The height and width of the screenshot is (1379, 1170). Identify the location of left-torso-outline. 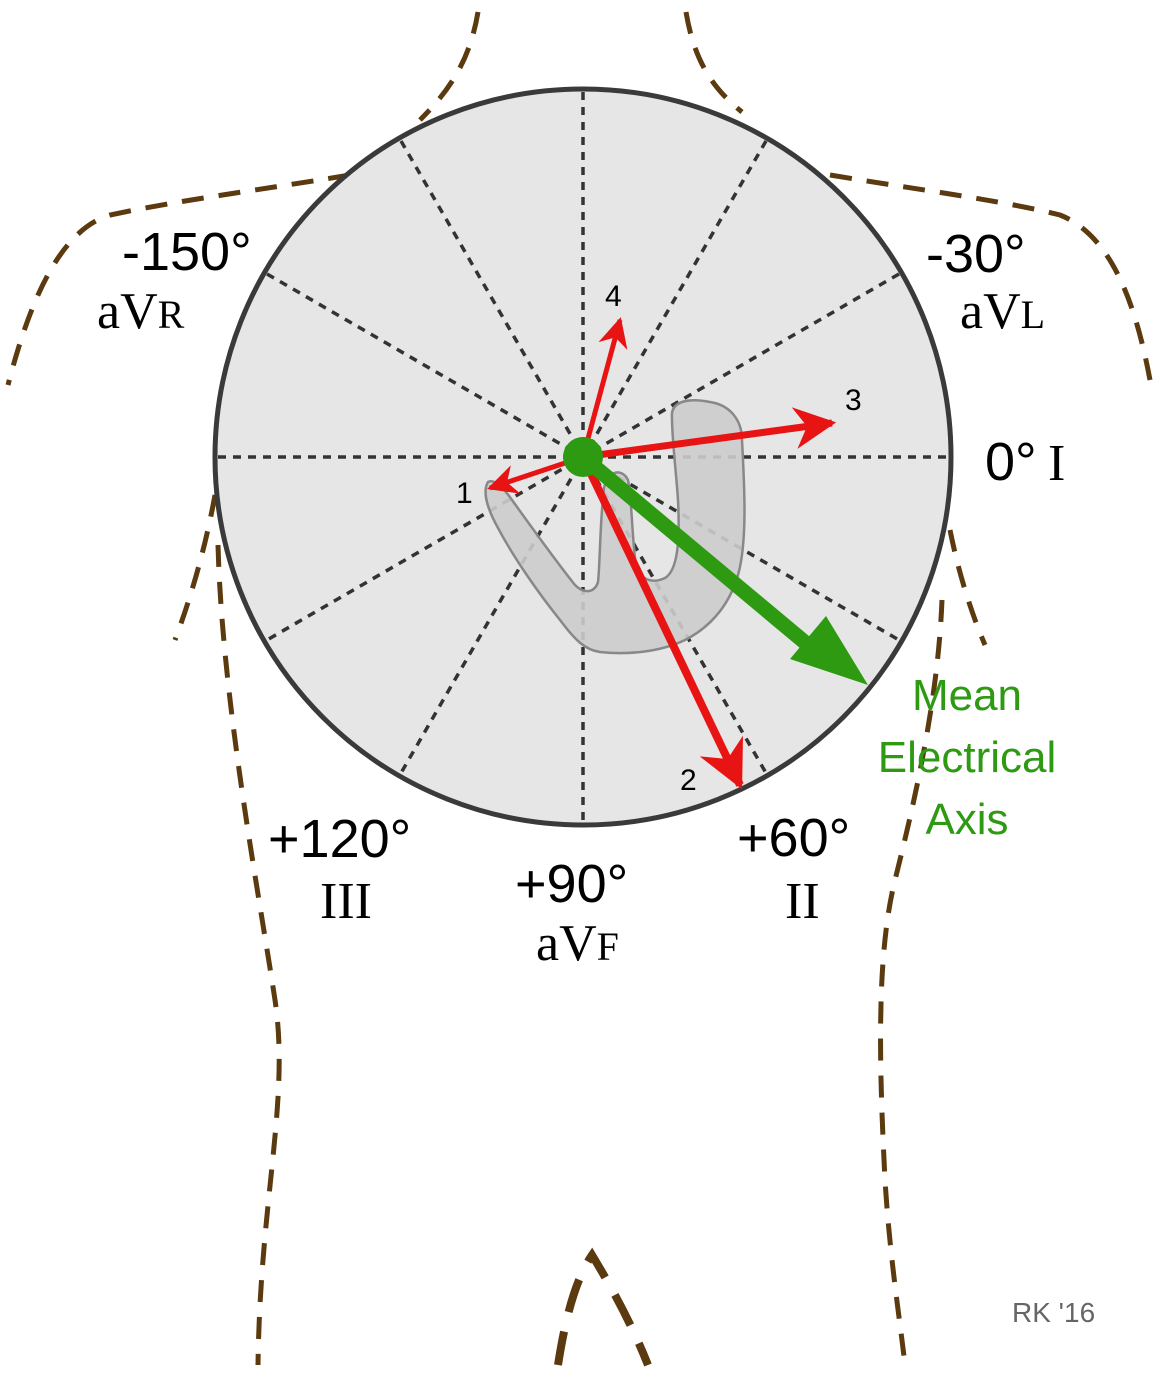
(248, 955).